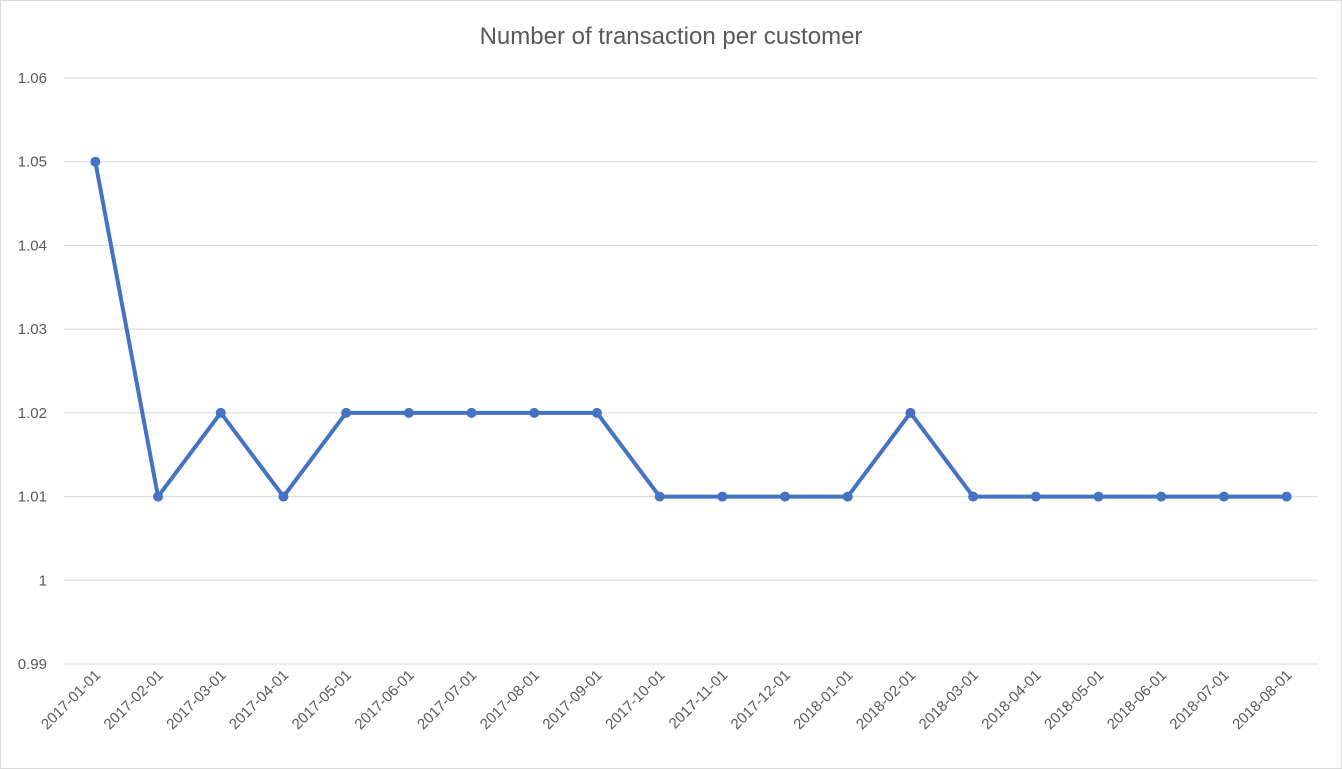 The width and height of the screenshot is (1342, 769). I want to click on y-tick-label: 0.99, so click(32, 664).